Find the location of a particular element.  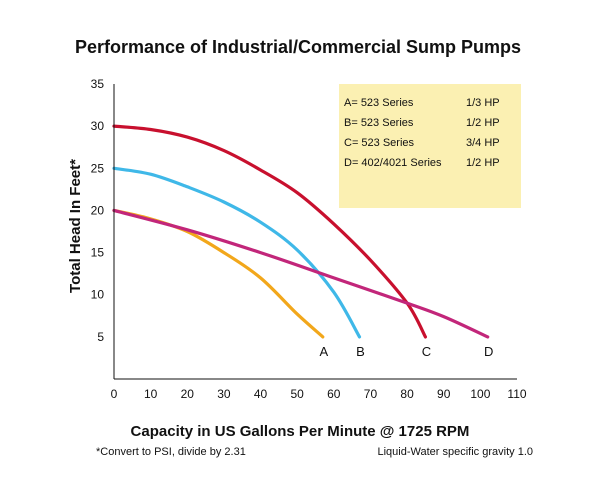

x-tick-label: 100 is located at coordinates (480, 394).